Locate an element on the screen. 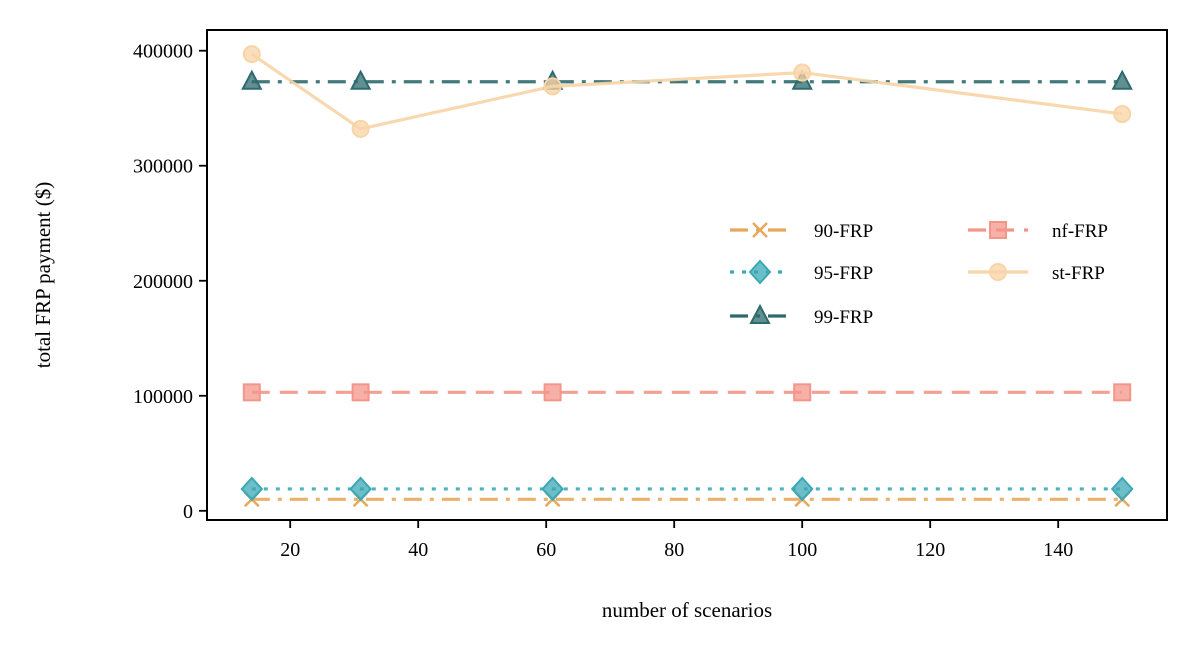 This screenshot has width=1197, height=655. y-axis-ticks: 0 100000 200000 300000 400000 is located at coordinates (170, 282).